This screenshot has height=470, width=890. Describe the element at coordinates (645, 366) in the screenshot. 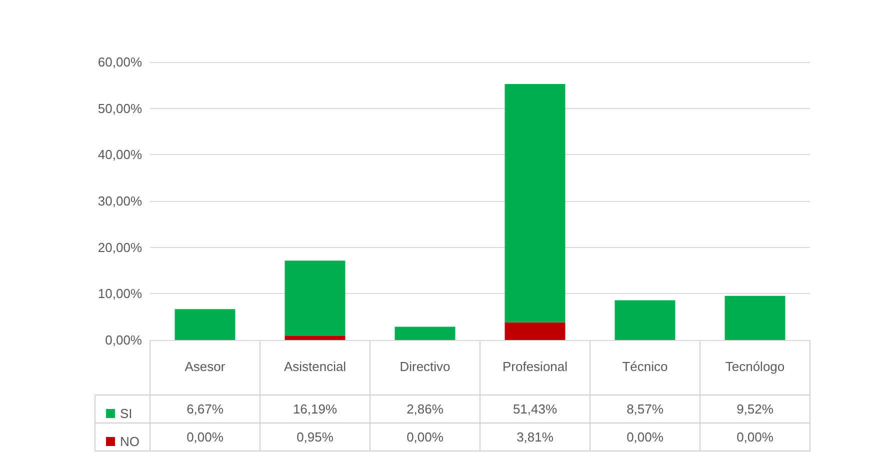

I see `x-tick-label: Técnico` at that location.